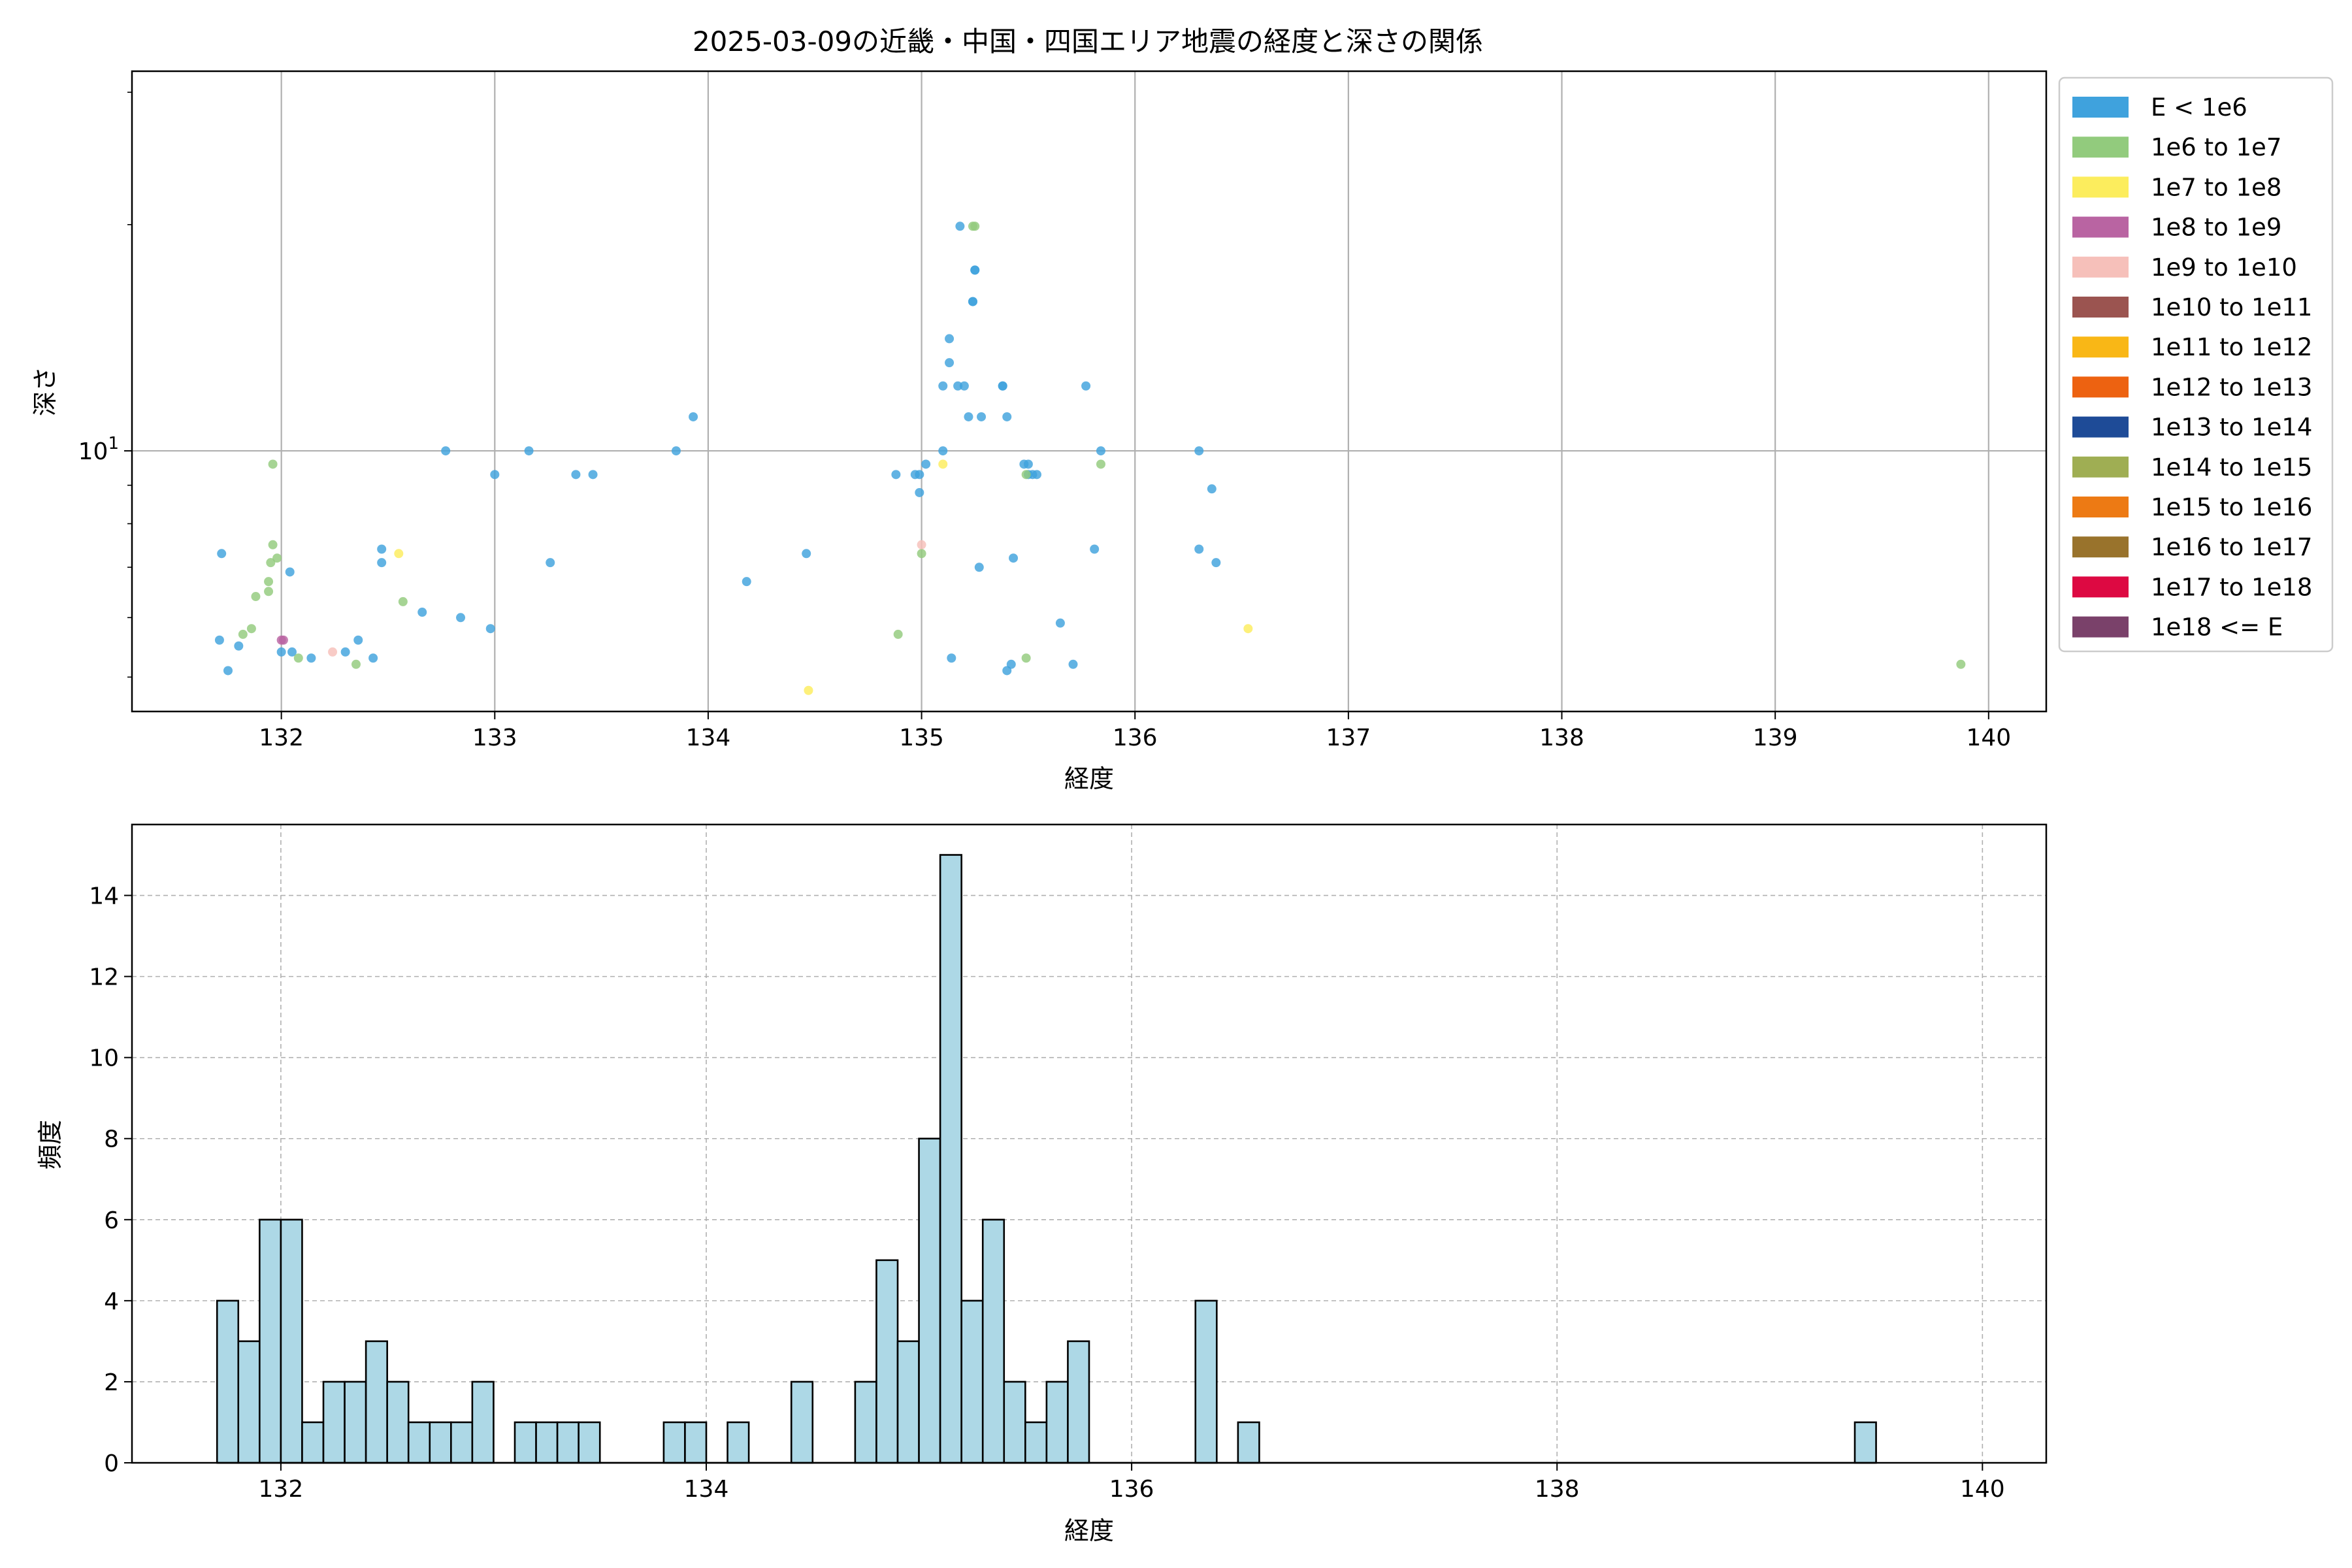 The height and width of the screenshot is (1568, 2352). What do you see at coordinates (2216, 187) in the screenshot?
I see `legend-label: 1e7 to 1e8` at bounding box center [2216, 187].